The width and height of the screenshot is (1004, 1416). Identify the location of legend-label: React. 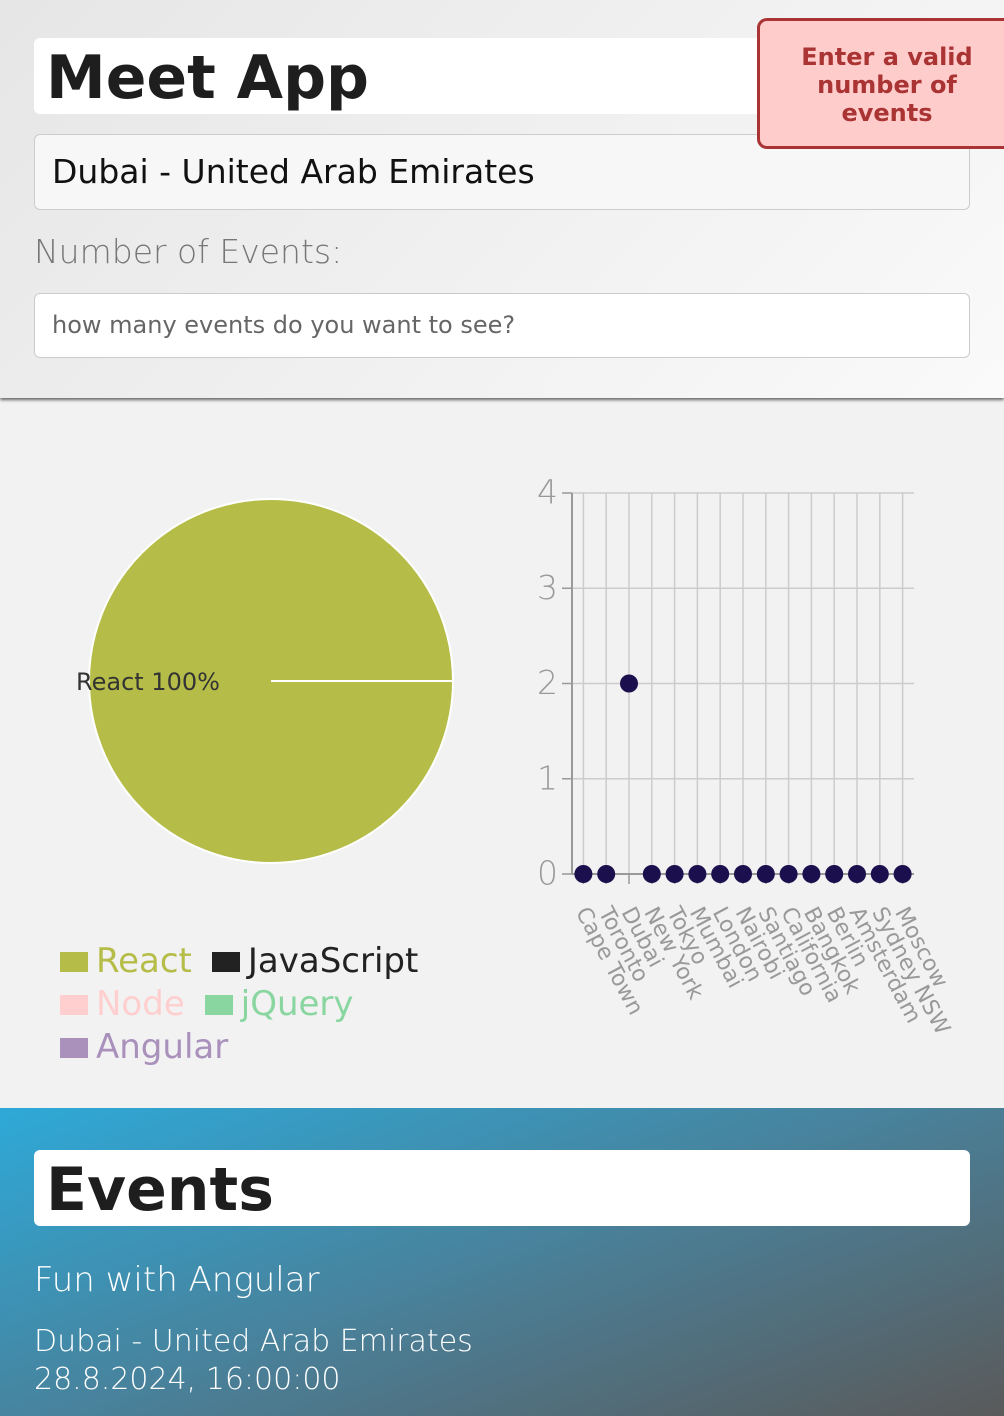
(144, 961).